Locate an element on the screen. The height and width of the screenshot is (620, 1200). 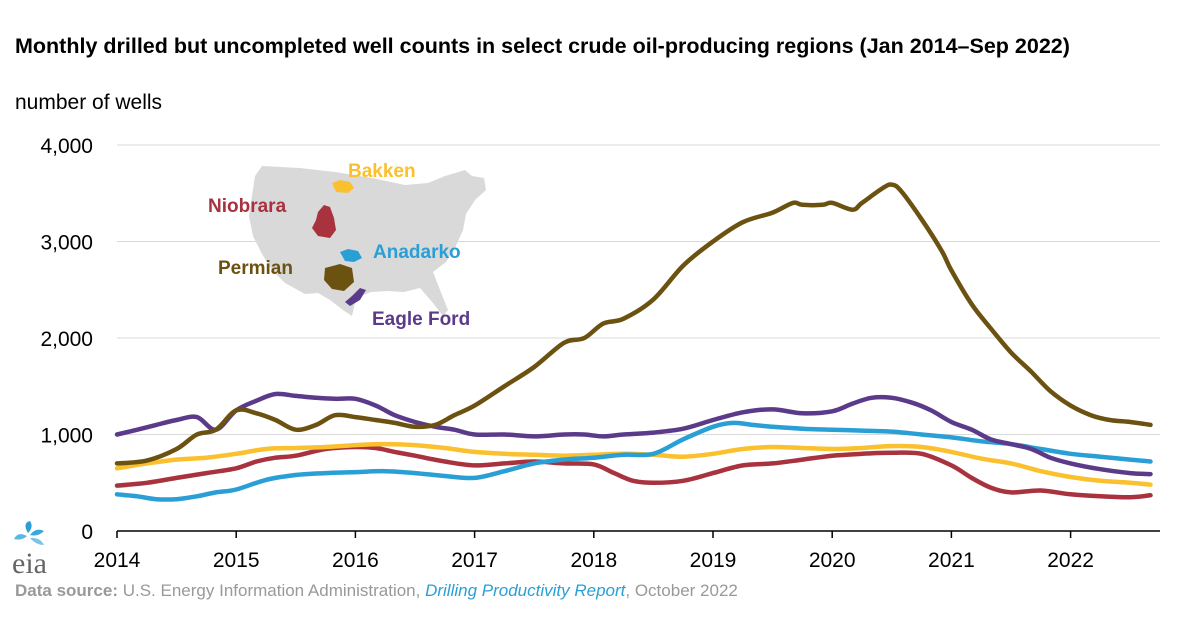
x-tick-label: 2015 is located at coordinates (236, 560).